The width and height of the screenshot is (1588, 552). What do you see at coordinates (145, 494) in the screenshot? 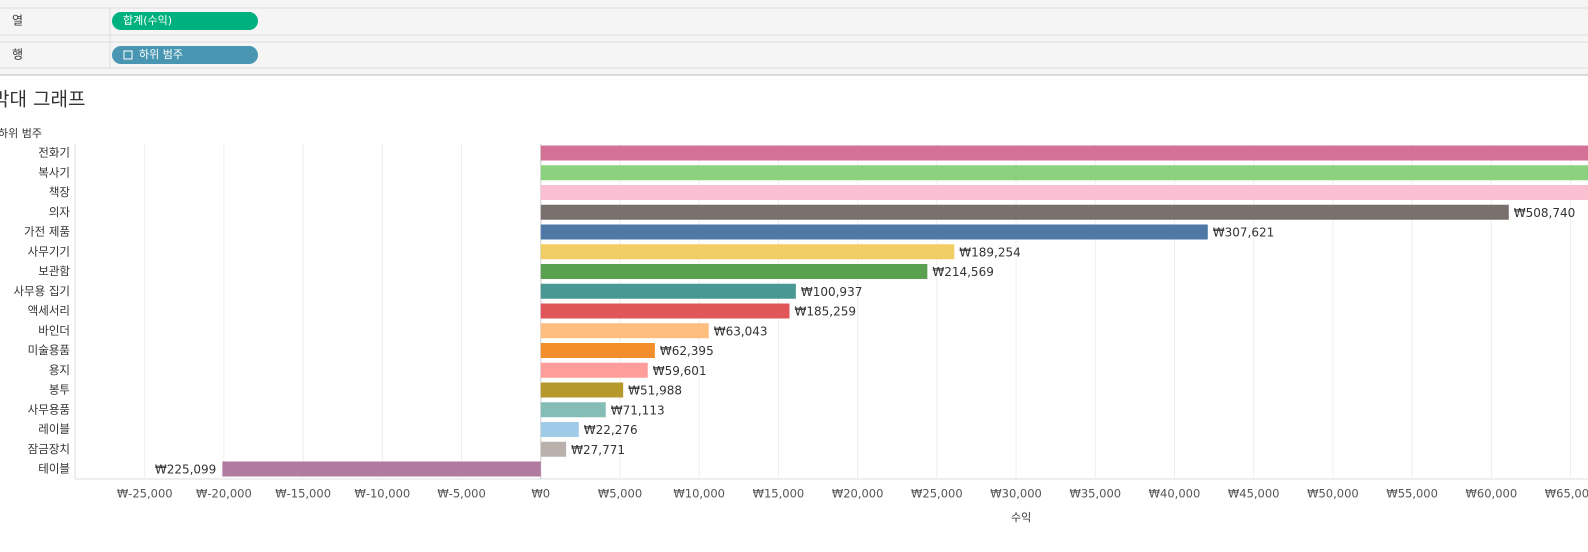
I see `x-tick-label: ₩-25,000` at bounding box center [145, 494].